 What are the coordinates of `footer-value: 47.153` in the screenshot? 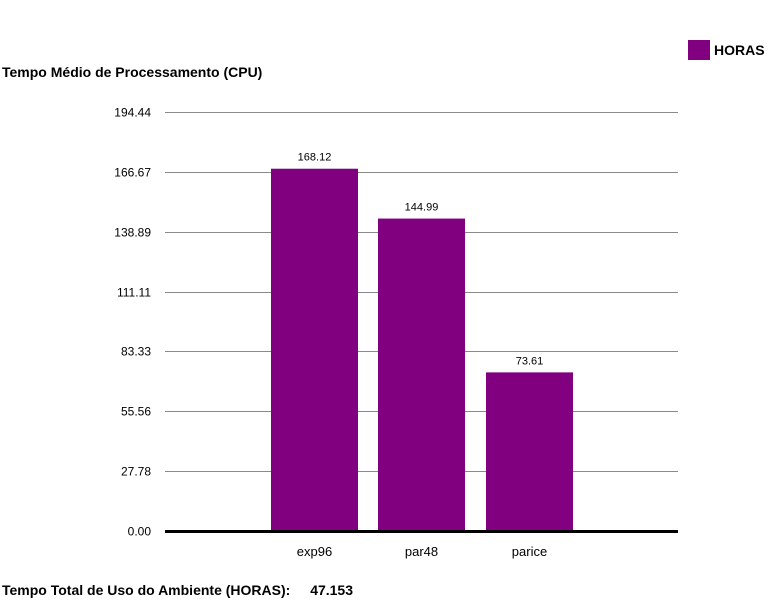 It's located at (332, 590).